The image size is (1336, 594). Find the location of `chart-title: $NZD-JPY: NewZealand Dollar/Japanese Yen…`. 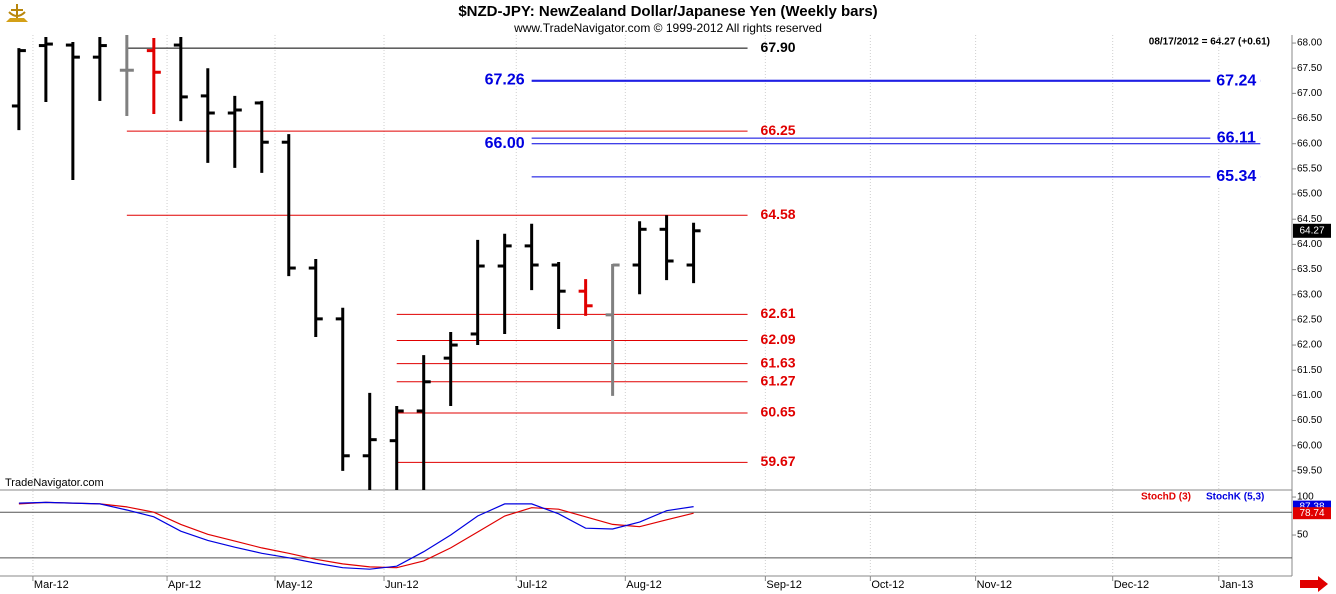

chart-title: $NZD-JPY: NewZealand Dollar/Japanese Yen… is located at coordinates (667, 11).